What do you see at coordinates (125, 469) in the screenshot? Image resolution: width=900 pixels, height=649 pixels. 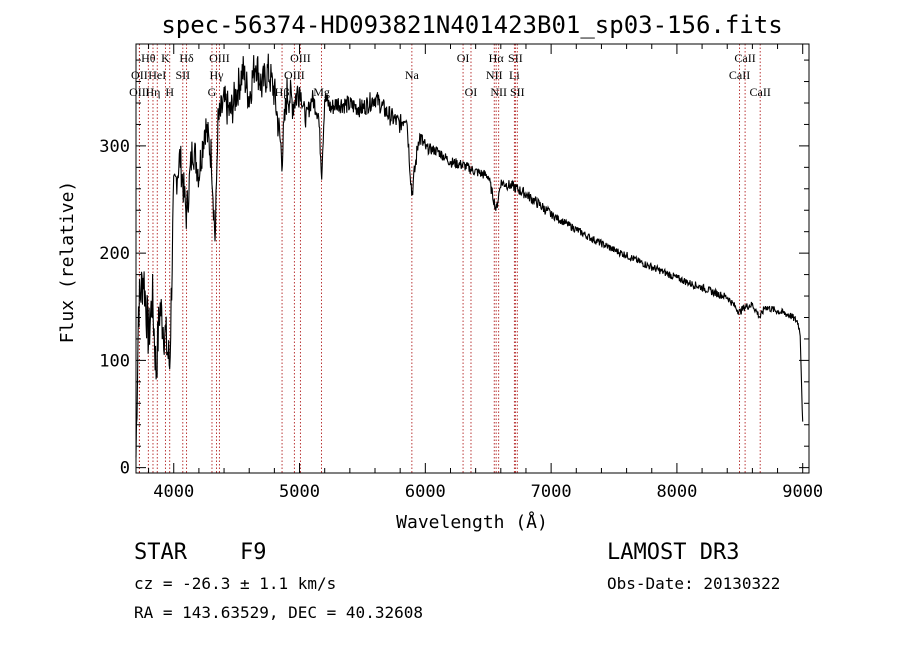 I see `y-tick-label: 0` at bounding box center [125, 469].